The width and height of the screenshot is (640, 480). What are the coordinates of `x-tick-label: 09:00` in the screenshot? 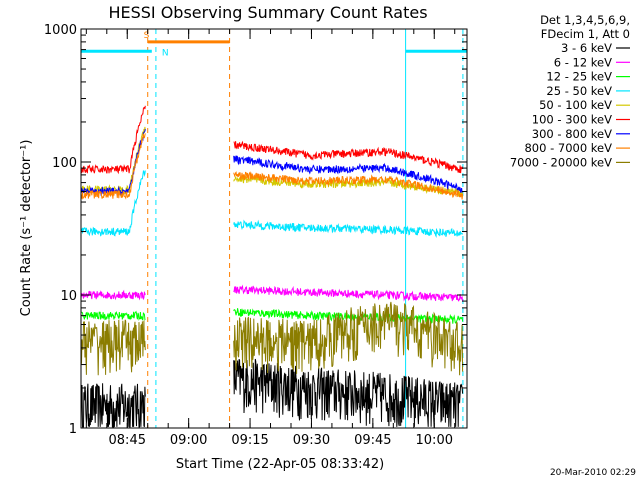 It's located at (188, 440).